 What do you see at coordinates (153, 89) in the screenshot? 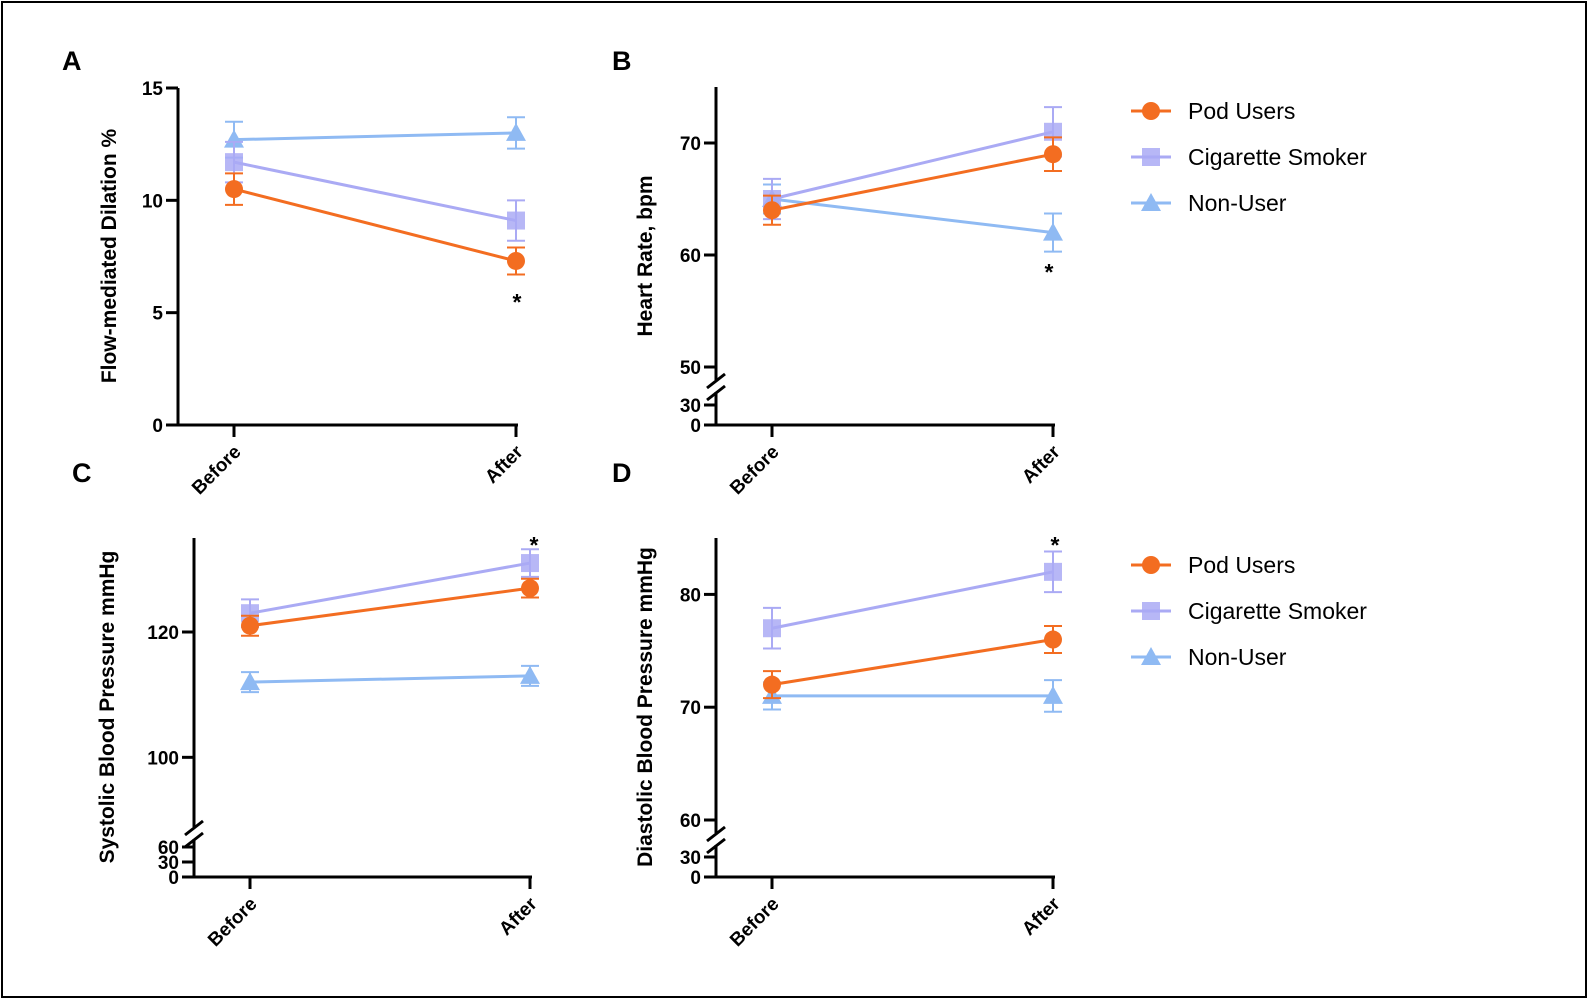
I see `panel-a-y-tick-label: 15` at bounding box center [153, 89].